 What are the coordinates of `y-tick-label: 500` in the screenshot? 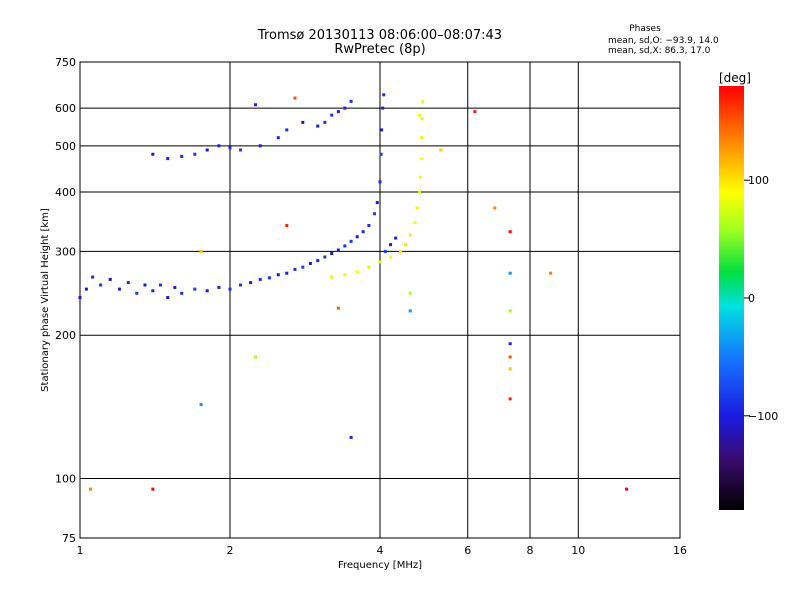 It's located at (65, 146).